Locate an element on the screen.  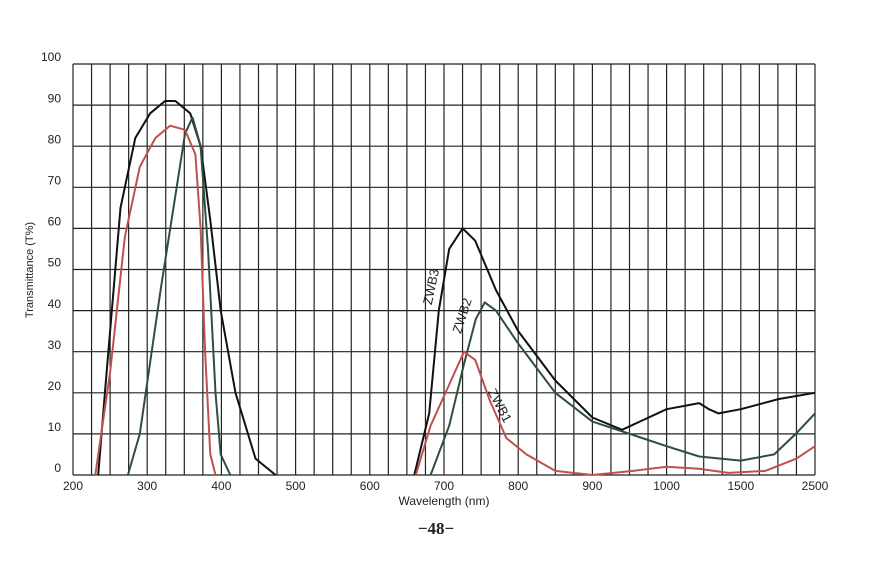
x-axis-title: Wavelength (nm) is located at coordinates (444, 501).